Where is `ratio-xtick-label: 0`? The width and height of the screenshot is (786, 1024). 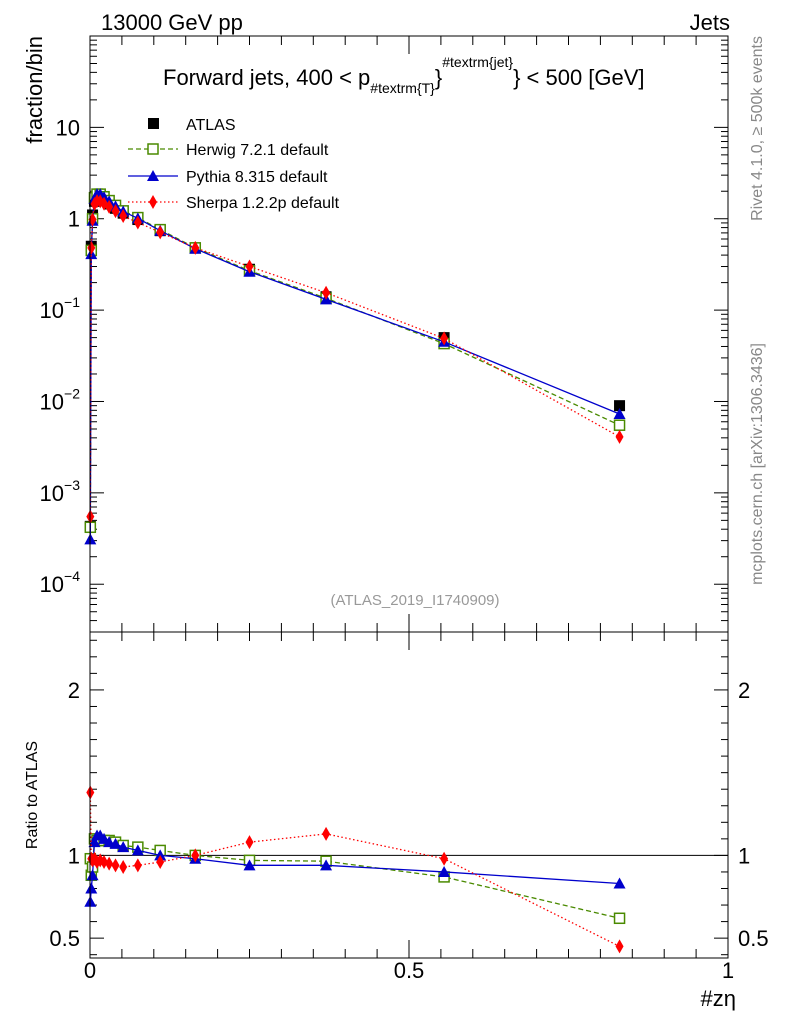 ratio-xtick-label: 0 is located at coordinates (90, 970).